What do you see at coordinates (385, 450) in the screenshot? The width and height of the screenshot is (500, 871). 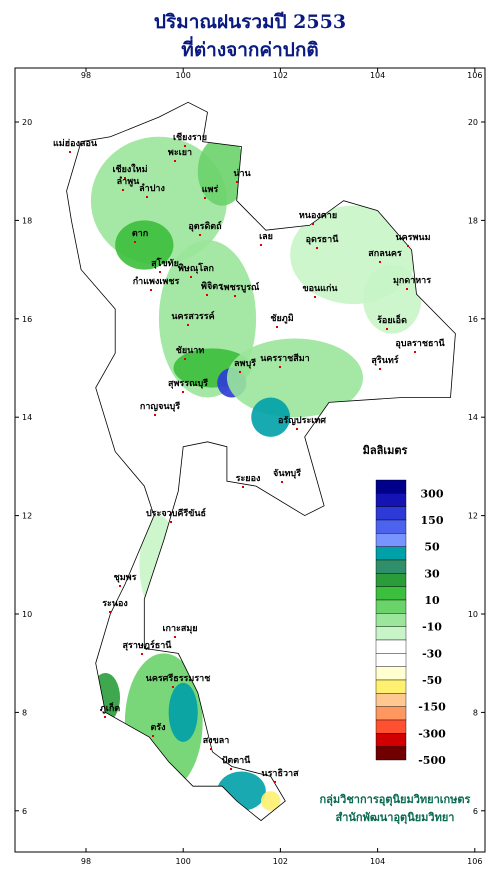 I see `legend-title: มิลลิเมตร` at bounding box center [385, 450].